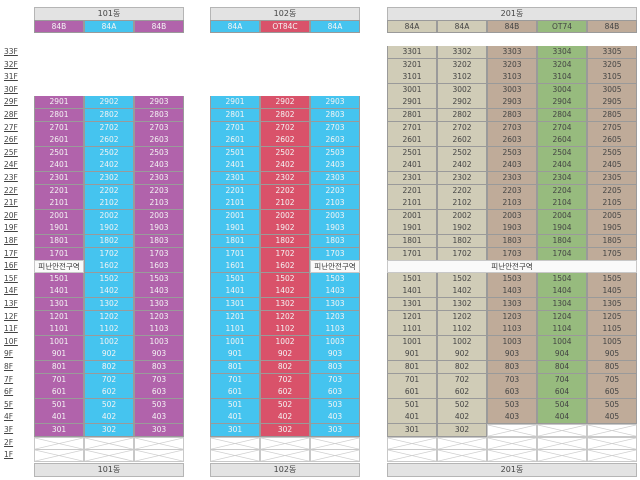  What do you see at coordinates (109, 229) in the screenshot?
I see `unit-cell: 1902` at bounding box center [109, 229].